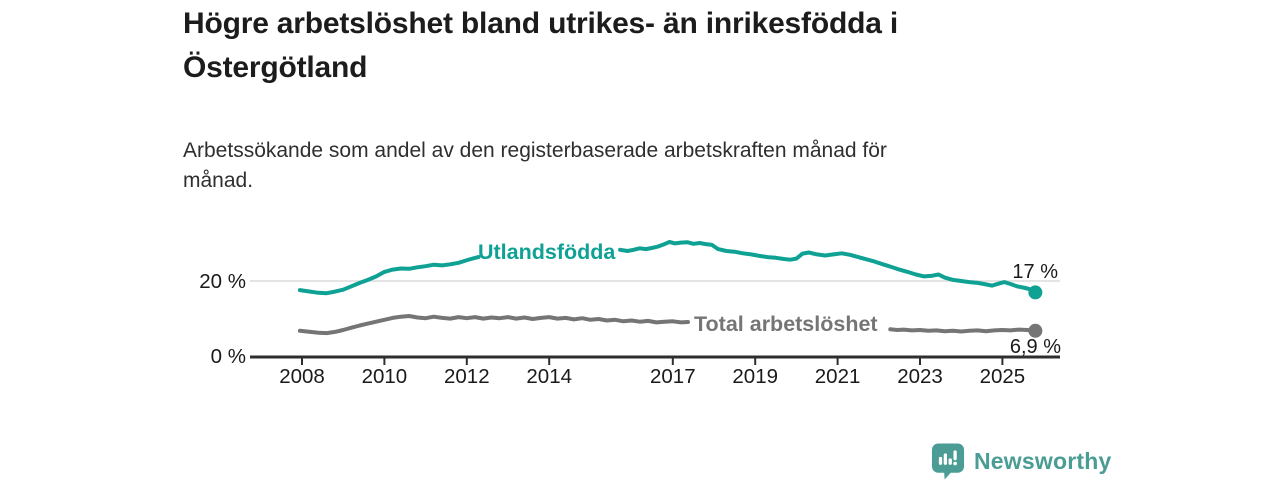 This screenshot has width=1280, height=480. I want to click on newsworthy-logo: Newsworthy, so click(1021, 461).